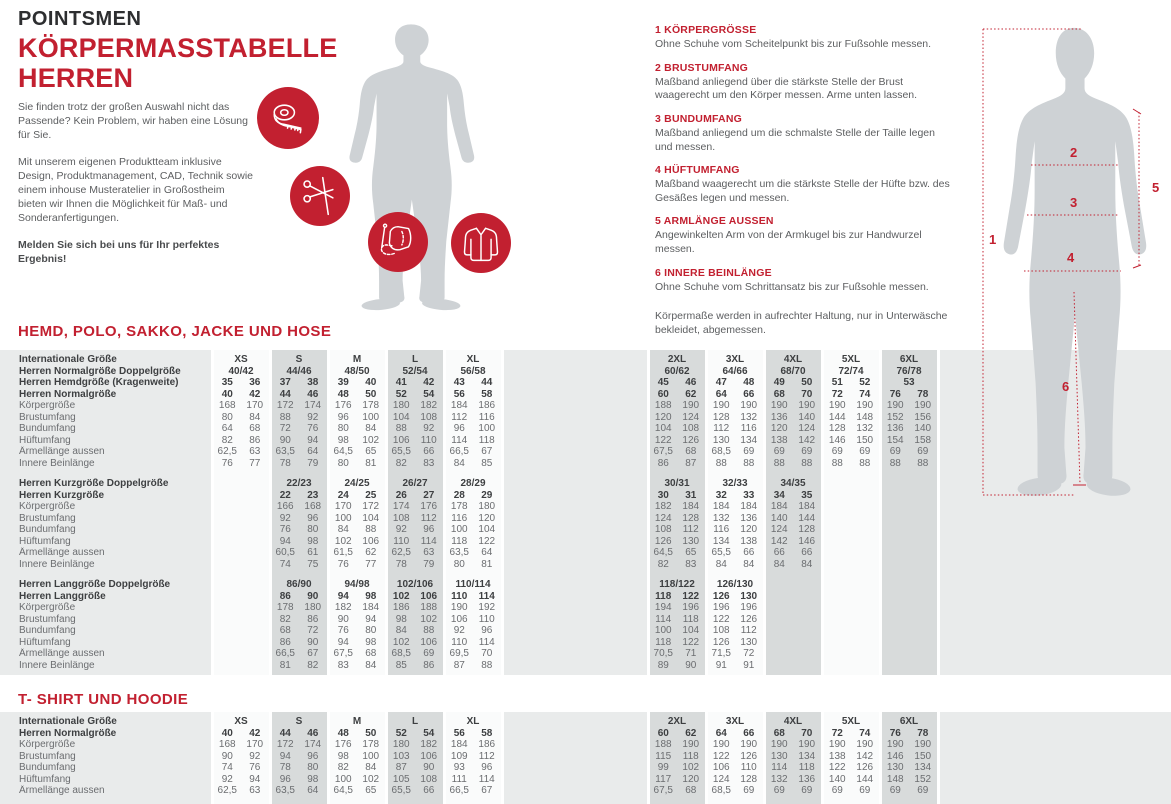  Describe the element at coordinates (893, 779) in the screenshot. I see `table-cell: 148` at that location.